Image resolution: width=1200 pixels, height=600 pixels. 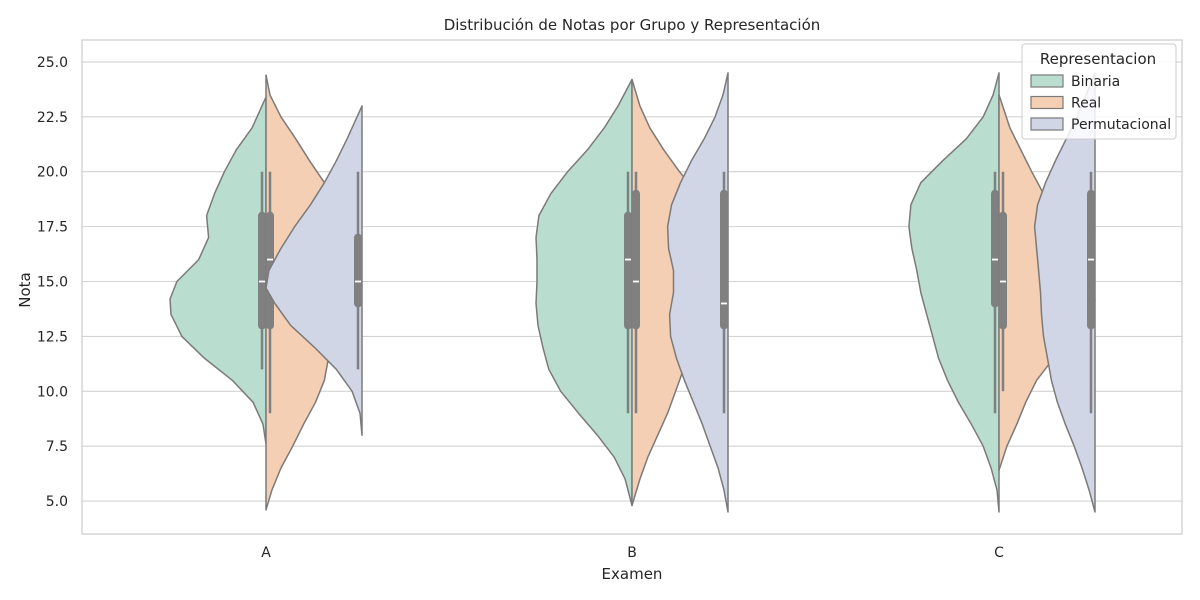 What do you see at coordinates (57, 502) in the screenshot?
I see `y-tick-label: 5.0` at bounding box center [57, 502].